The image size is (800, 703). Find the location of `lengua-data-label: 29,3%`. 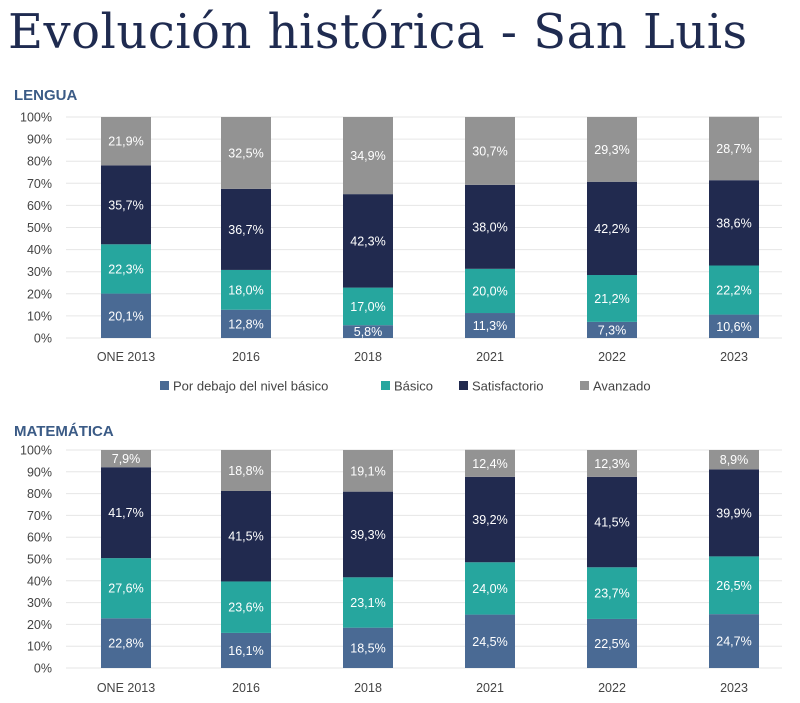

lengua-data-label: 29,3% is located at coordinates (611, 150).